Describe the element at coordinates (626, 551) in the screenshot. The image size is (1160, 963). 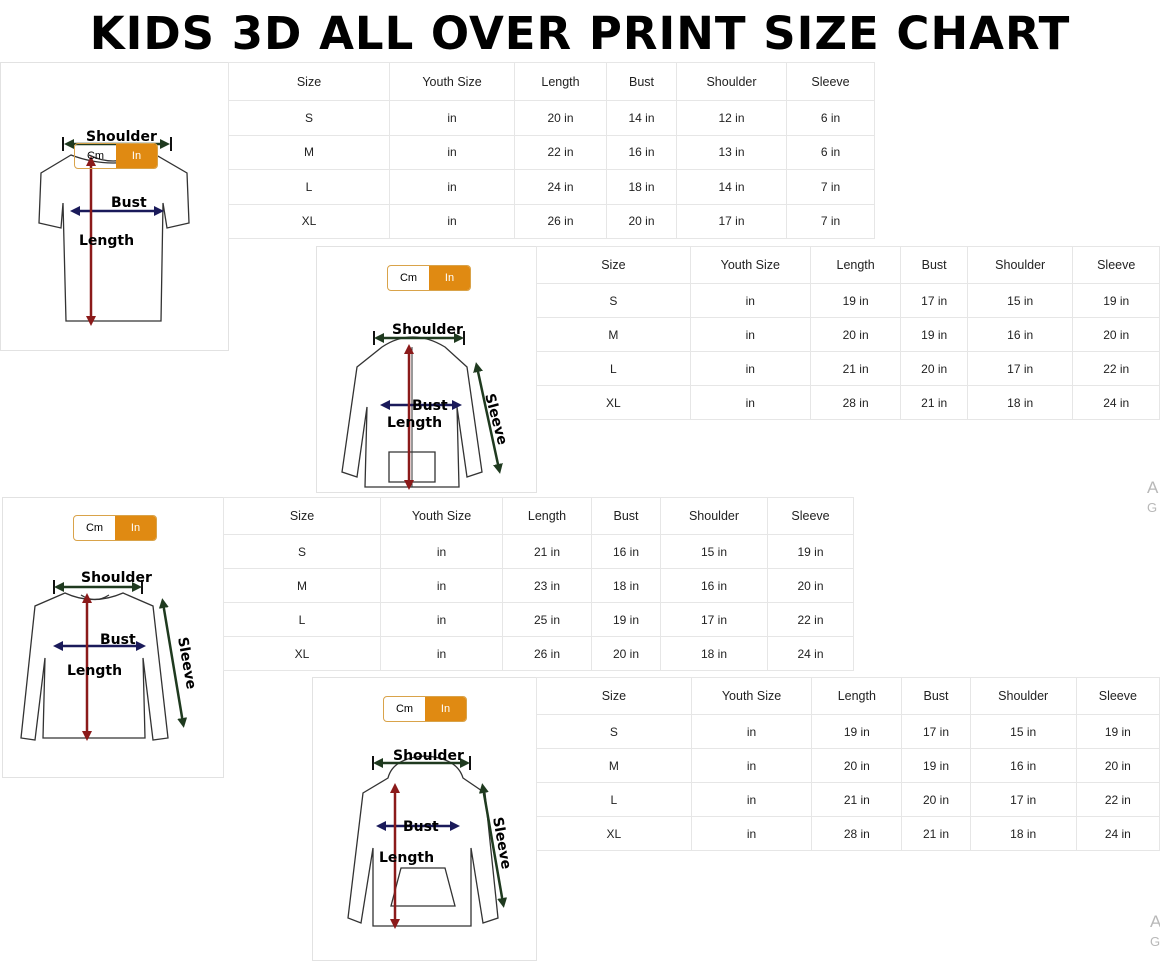
I see `table-cell: 16 in` at that location.